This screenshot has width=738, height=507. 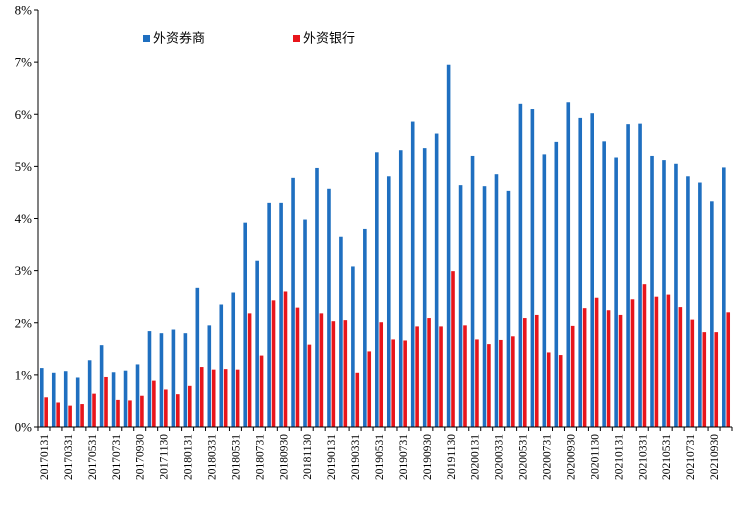 I want to click on x-tick-label: 20210131, so click(x=619, y=457).